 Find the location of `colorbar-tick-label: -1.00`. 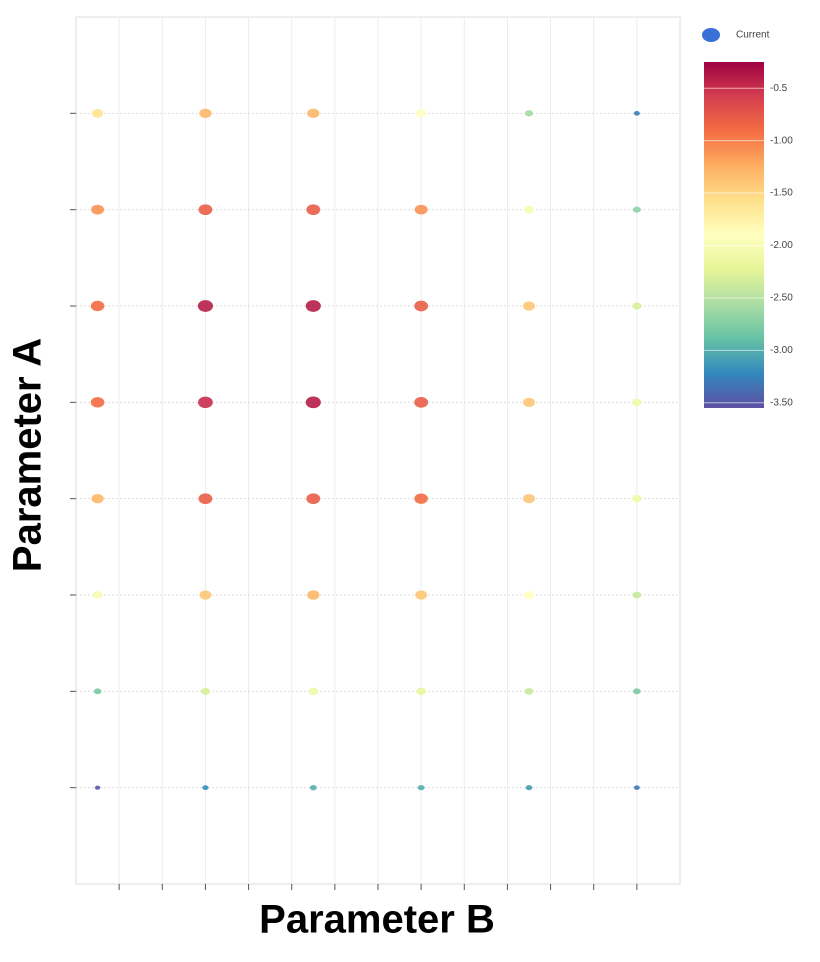

colorbar-tick-label: -1.00 is located at coordinates (781, 140).